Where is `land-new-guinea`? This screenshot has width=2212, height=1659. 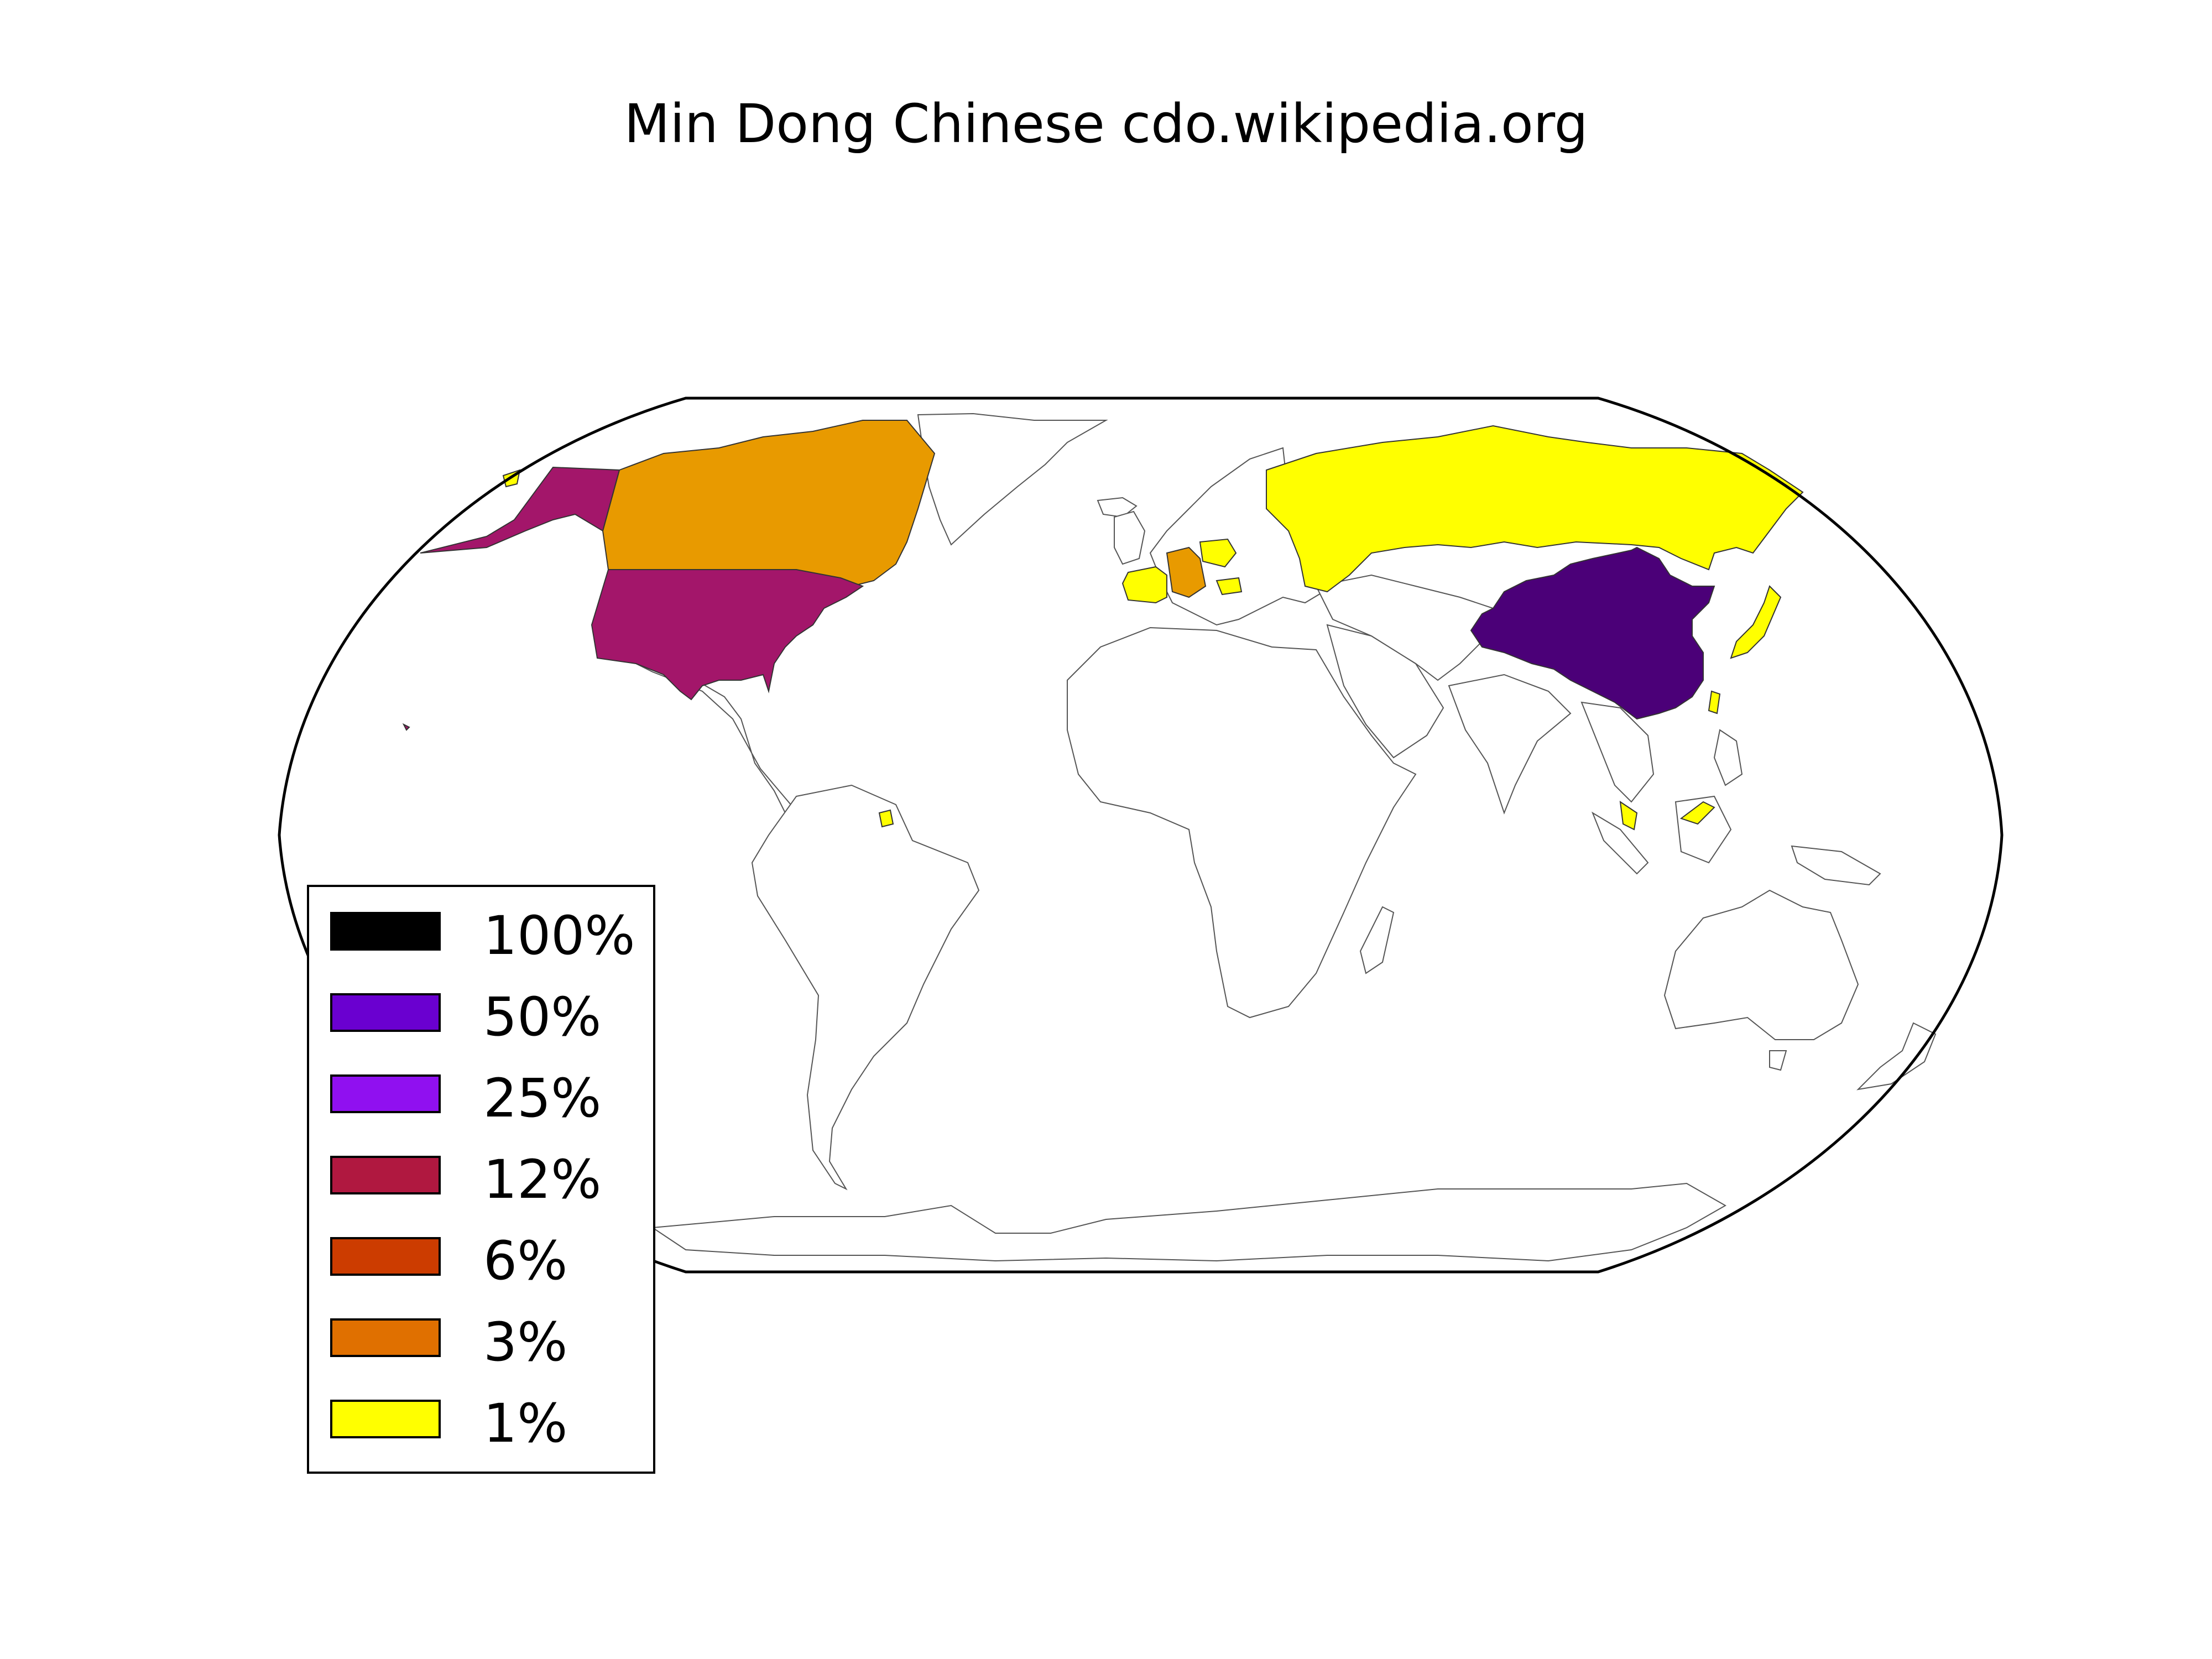 land-new-guinea is located at coordinates (1836, 866).